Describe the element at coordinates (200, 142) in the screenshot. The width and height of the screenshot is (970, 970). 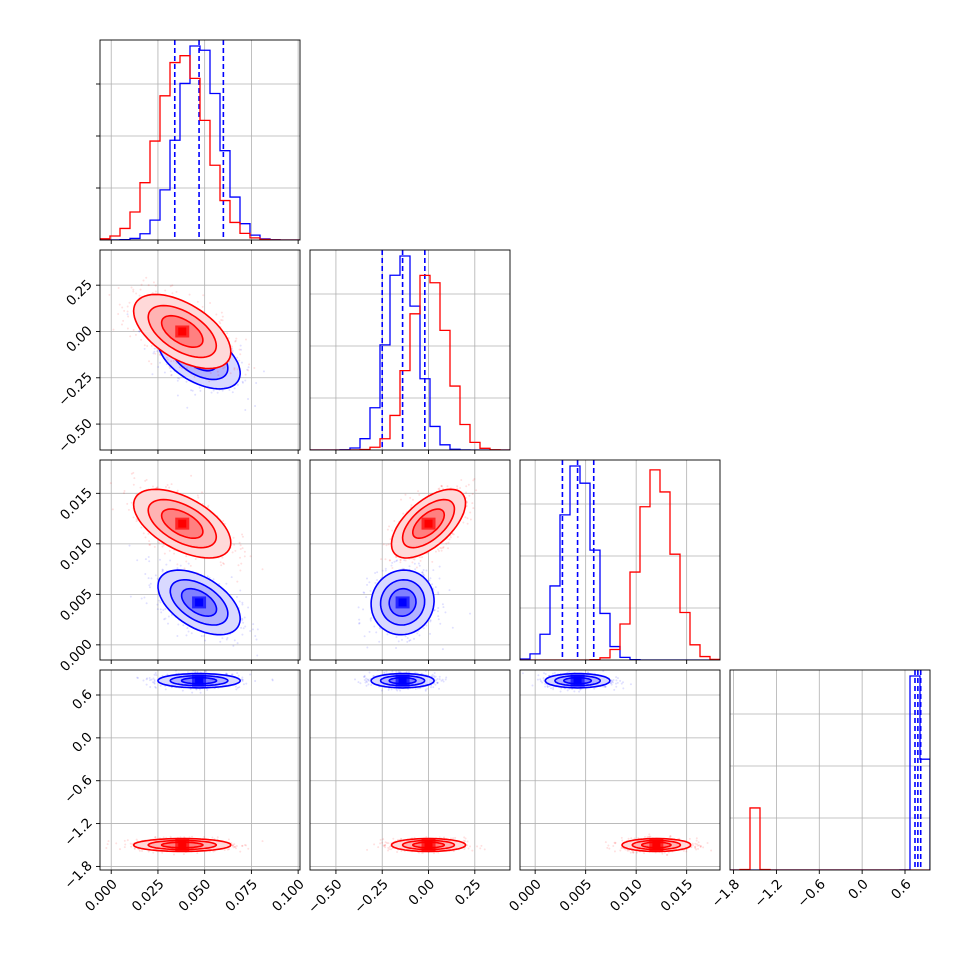
I see `histogram-step` at that location.